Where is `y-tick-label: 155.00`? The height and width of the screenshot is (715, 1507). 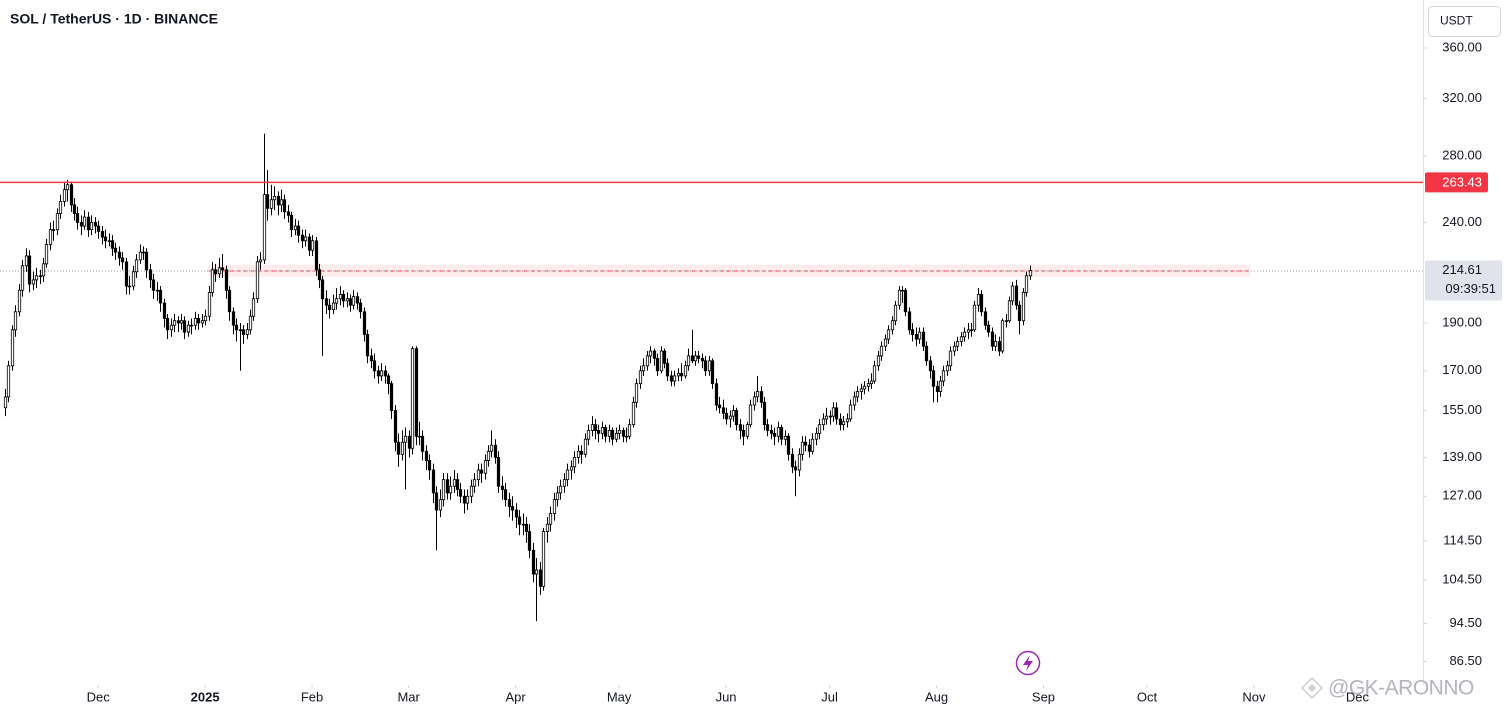 y-tick-label: 155.00 is located at coordinates (1462, 409).